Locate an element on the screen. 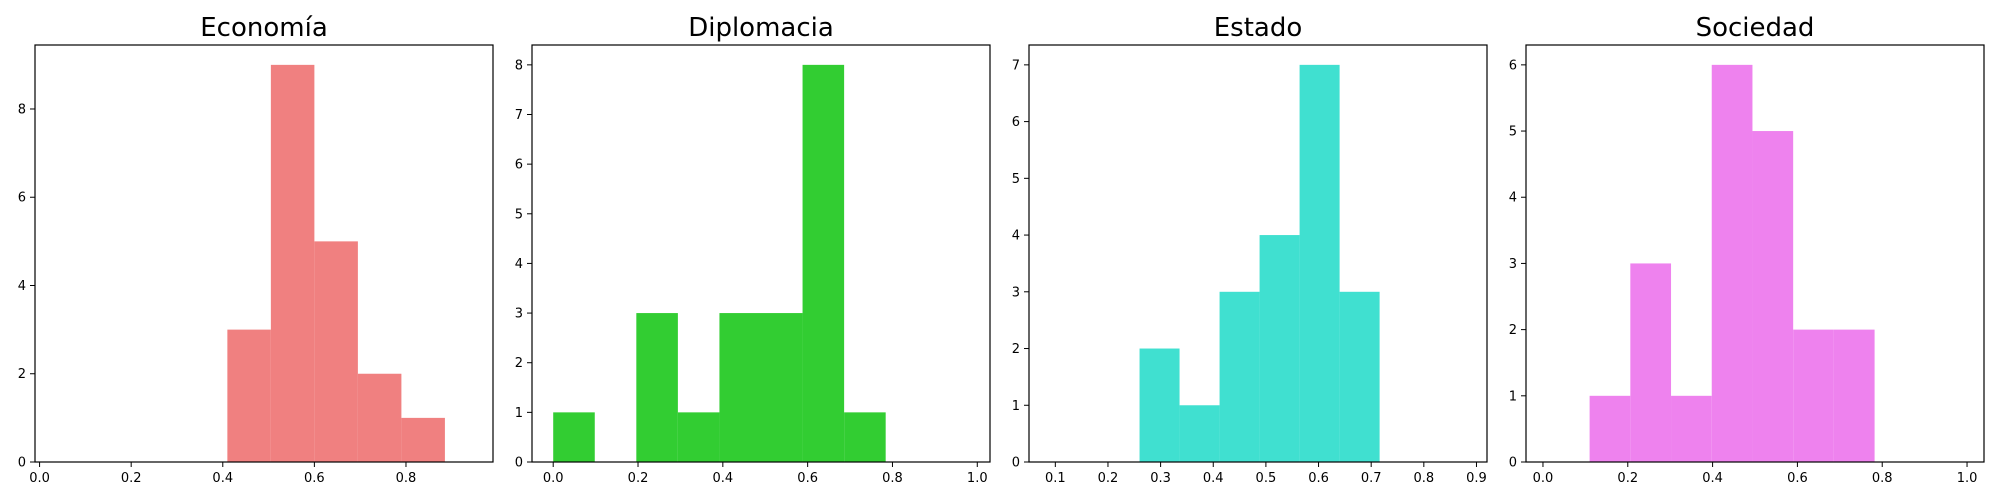  x-tick-label: 0.7 is located at coordinates (1371, 478).